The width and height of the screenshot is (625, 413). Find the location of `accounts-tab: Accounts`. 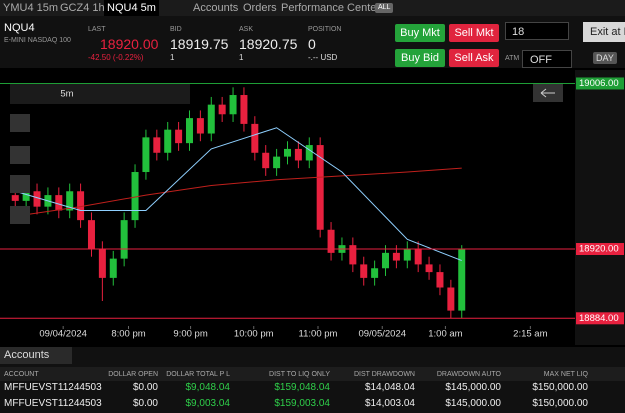

accounts-tab: Accounts is located at coordinates (36, 355).